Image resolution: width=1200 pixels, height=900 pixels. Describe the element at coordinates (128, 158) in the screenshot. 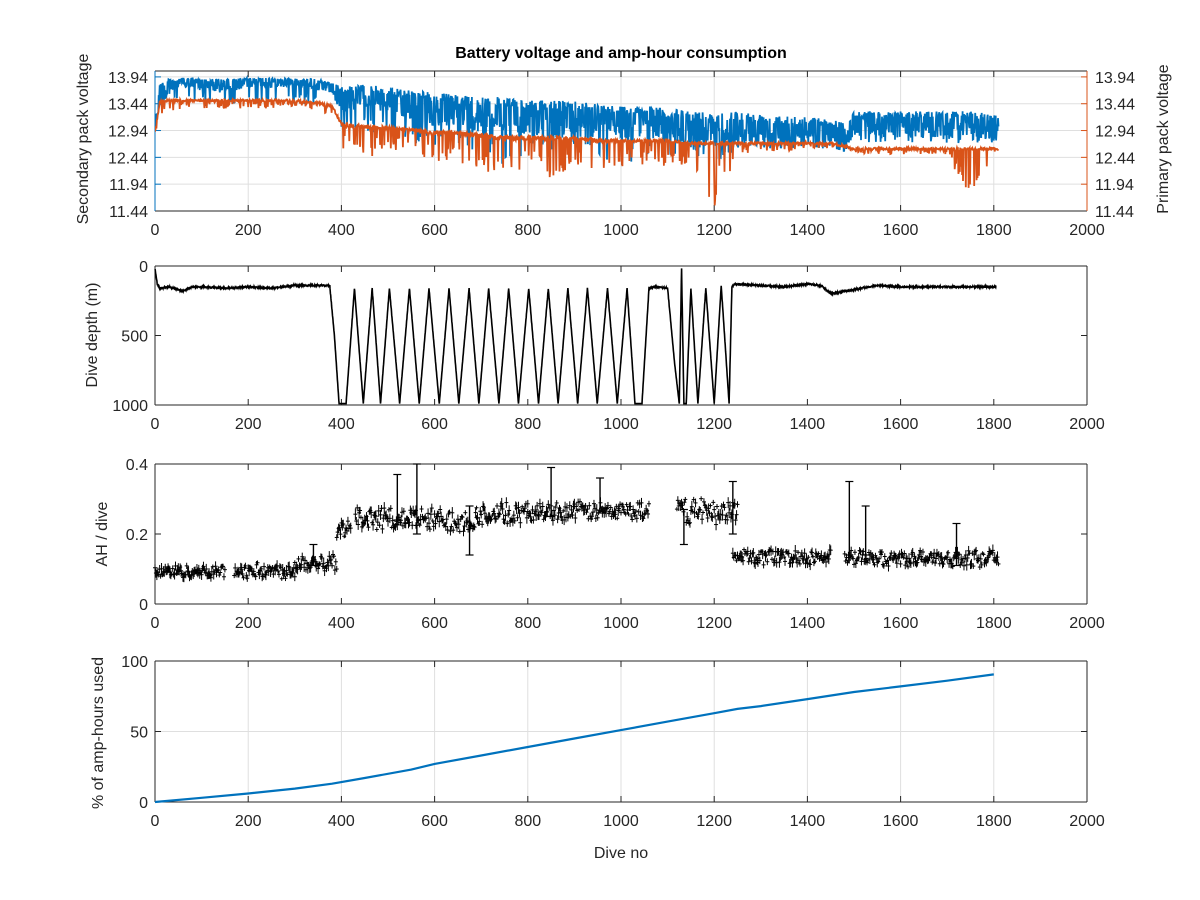

I see `y-tick-label: 12.44` at that location.